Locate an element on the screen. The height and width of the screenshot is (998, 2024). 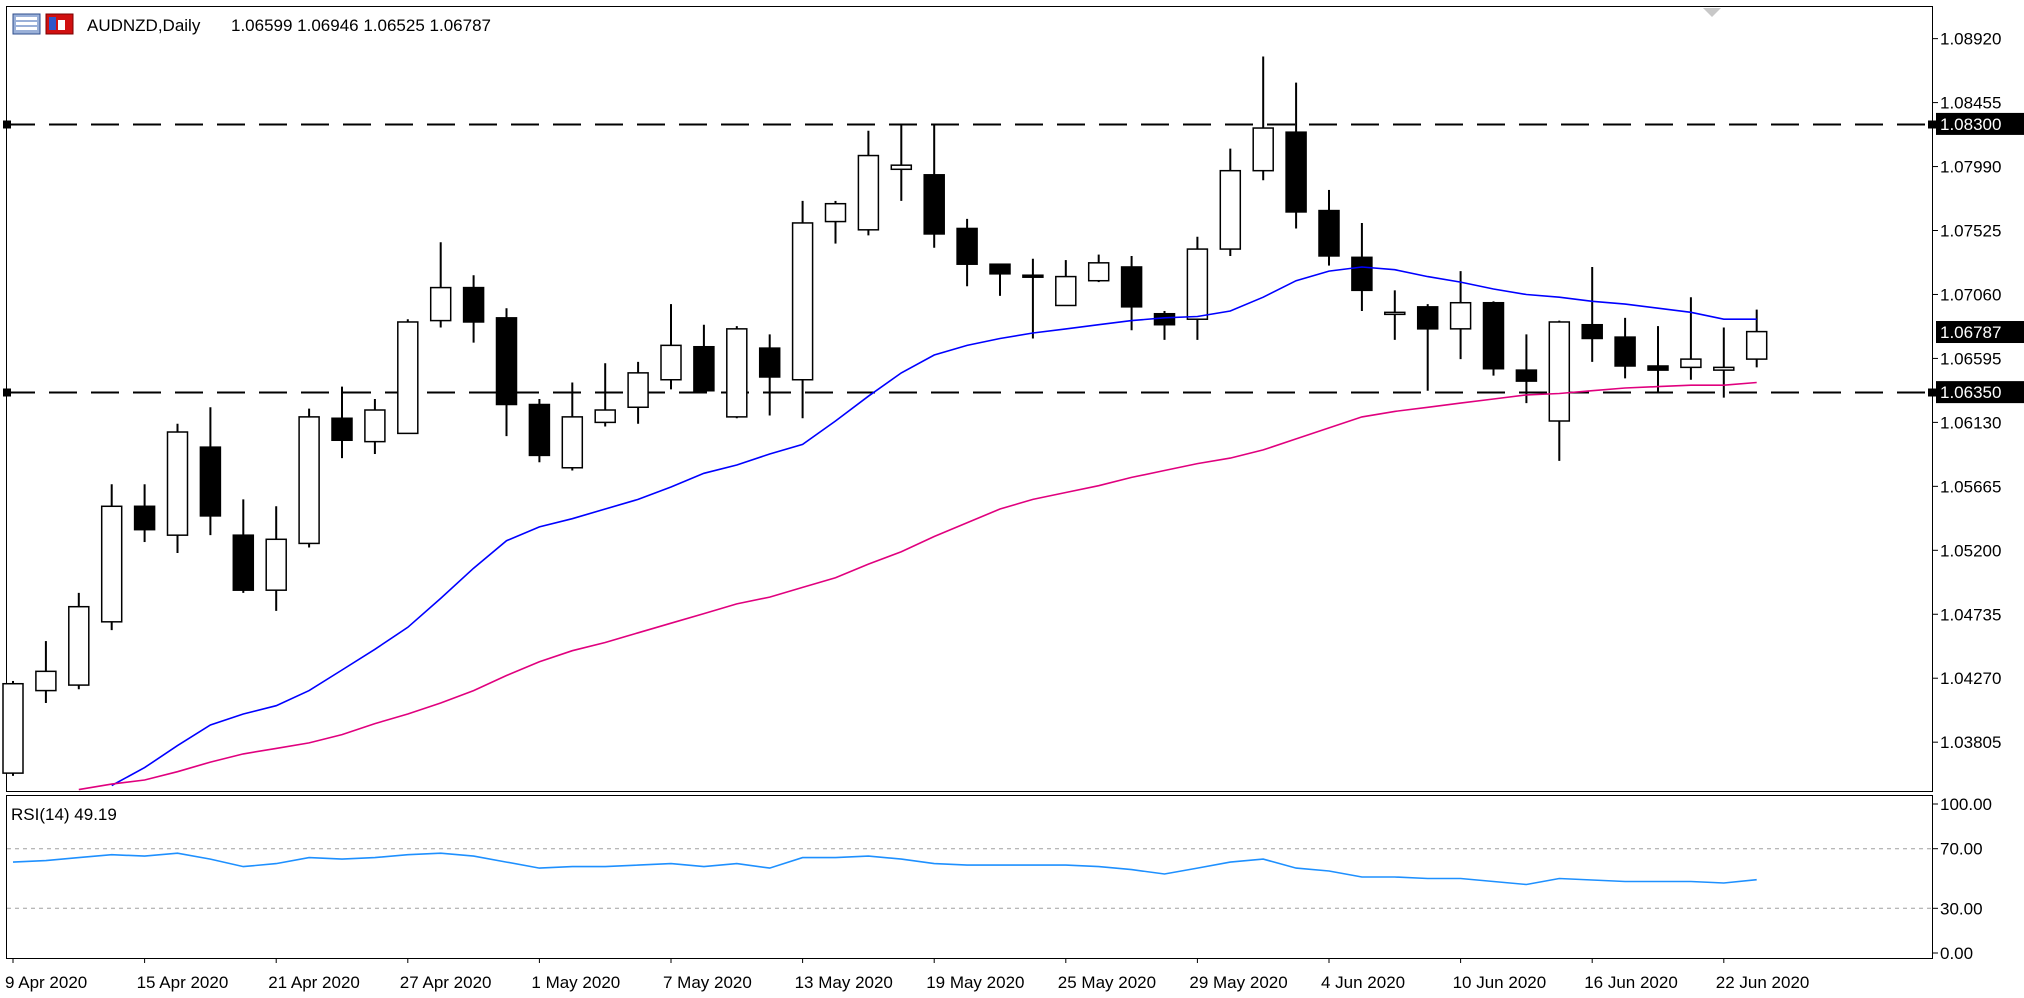
time-axis-label: 22 Jun 2020 is located at coordinates (1763, 982).